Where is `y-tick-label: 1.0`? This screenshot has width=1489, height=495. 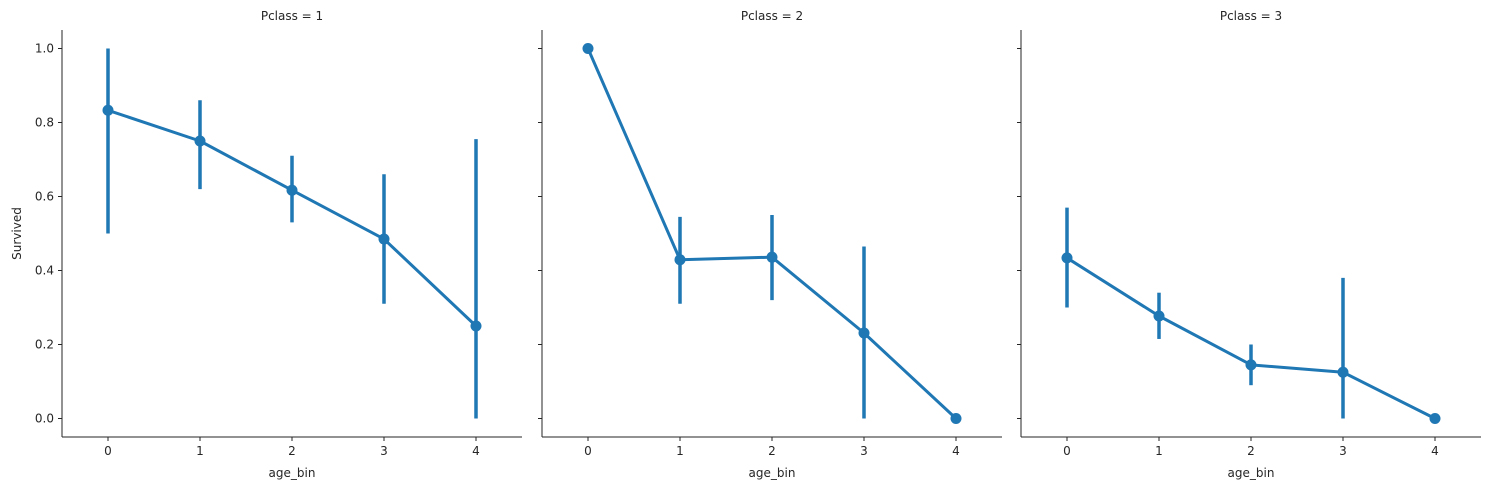
y-tick-label: 1.0 is located at coordinates (44, 49).